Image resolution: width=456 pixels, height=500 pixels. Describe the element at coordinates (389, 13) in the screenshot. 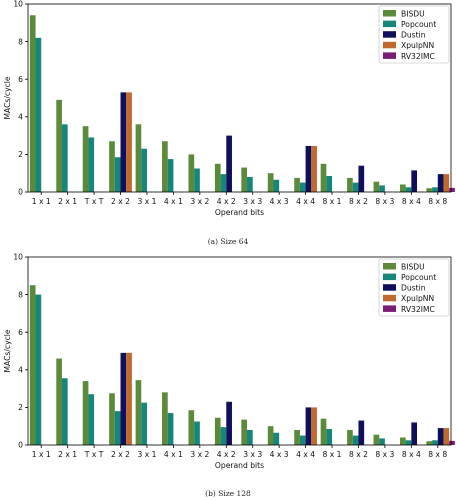

I see `legend-swatch-bisdu` at that location.